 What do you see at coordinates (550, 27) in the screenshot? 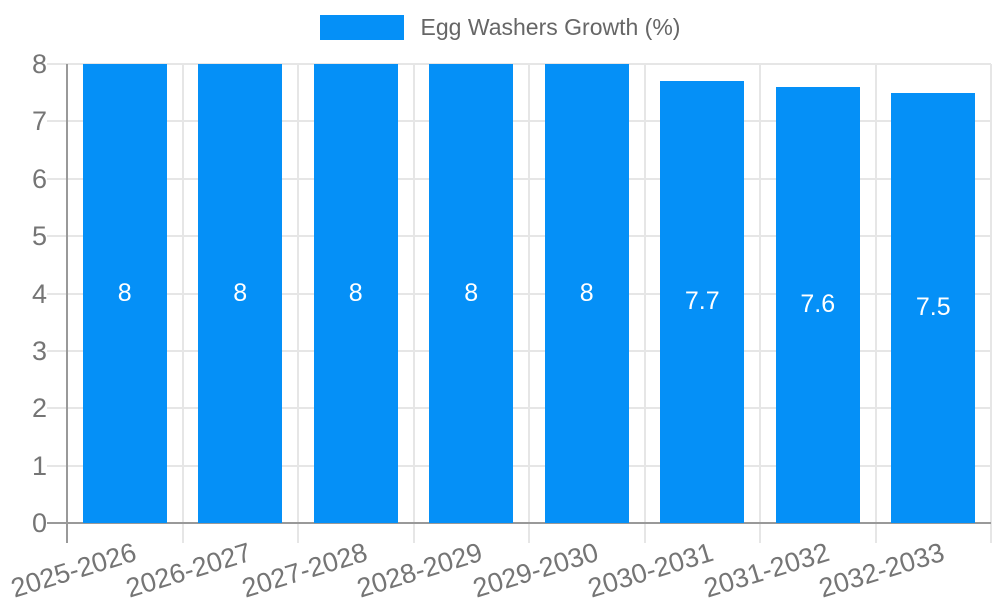
I see `legend-series-label: Egg Washers Growth (%)` at bounding box center [550, 27].